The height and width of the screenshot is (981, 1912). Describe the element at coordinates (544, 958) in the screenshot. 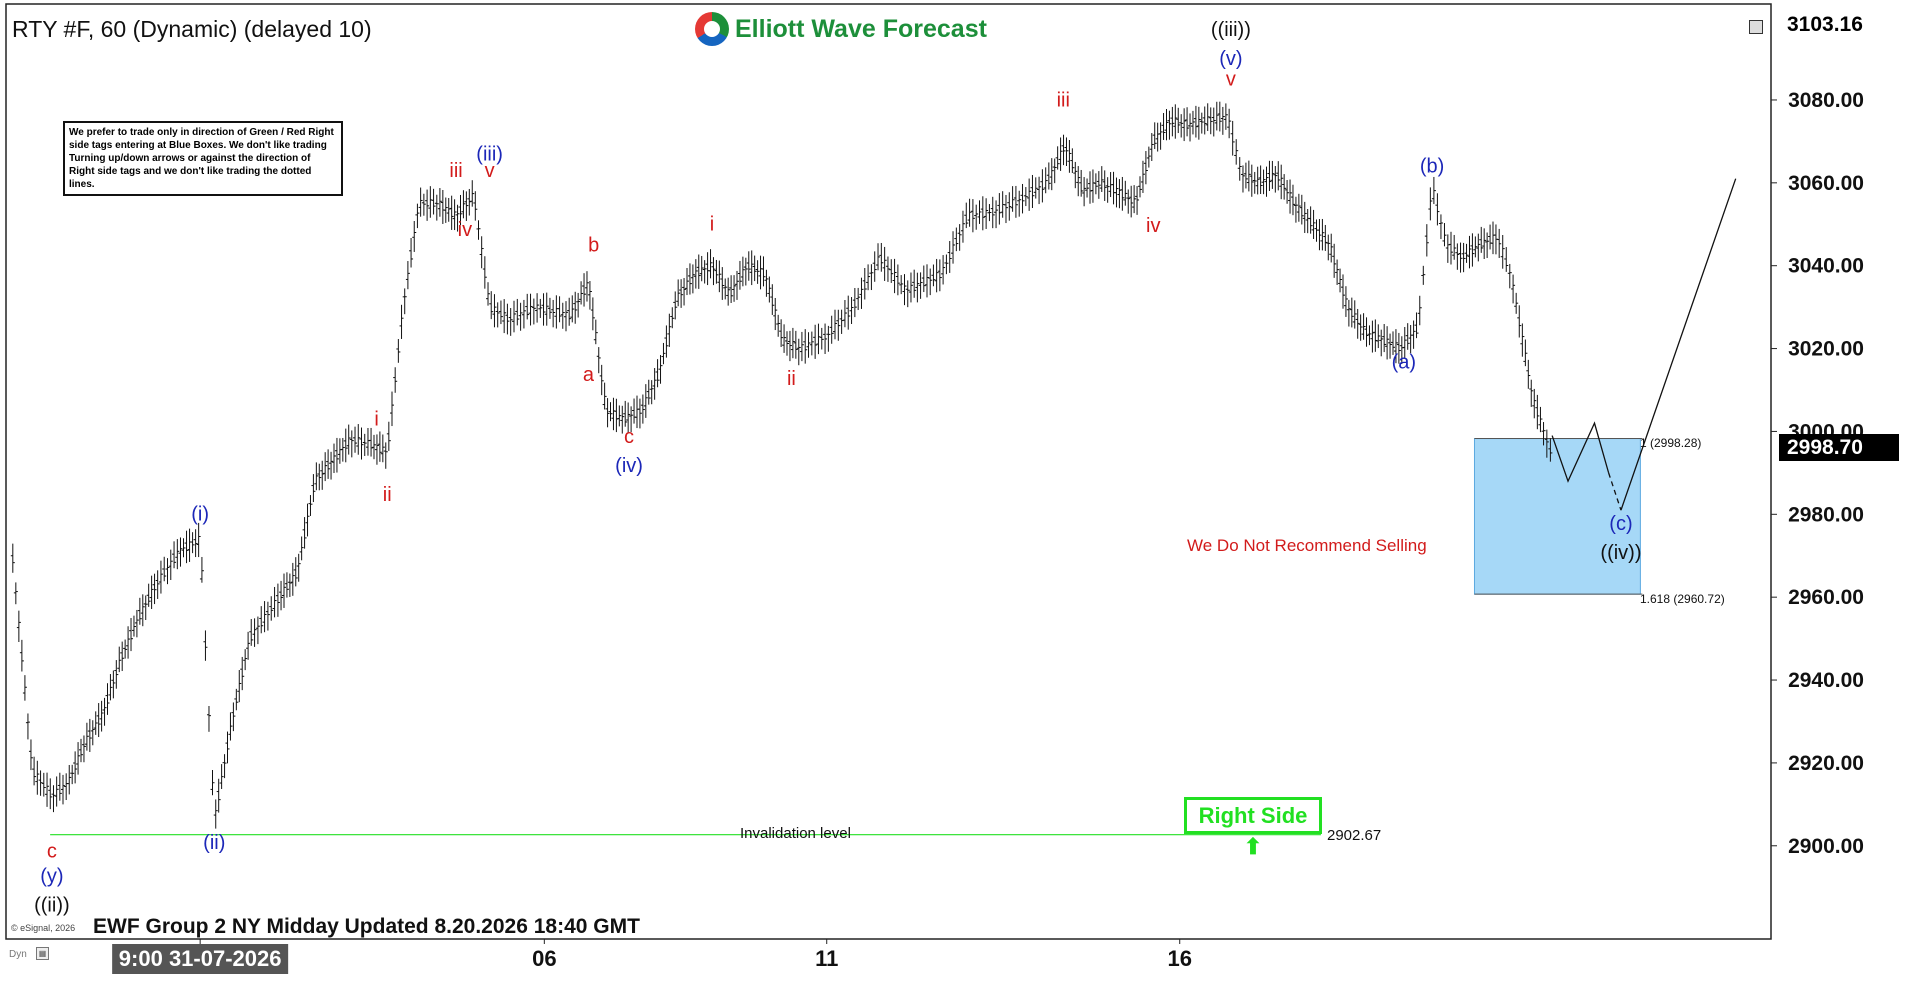

I see `x-tick-label: 06` at that location.